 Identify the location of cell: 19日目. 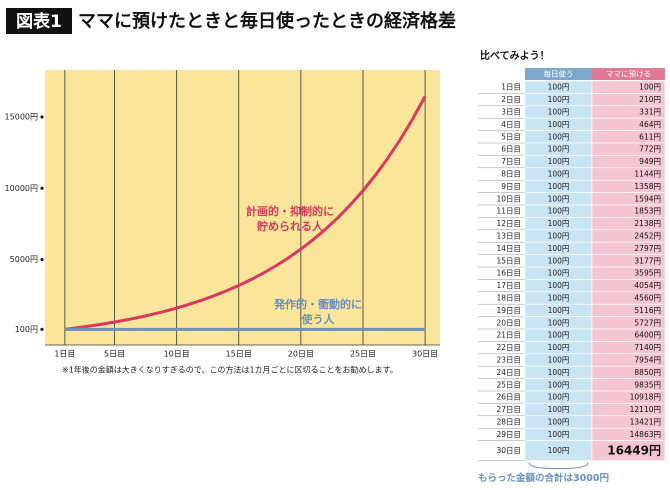
(508, 310).